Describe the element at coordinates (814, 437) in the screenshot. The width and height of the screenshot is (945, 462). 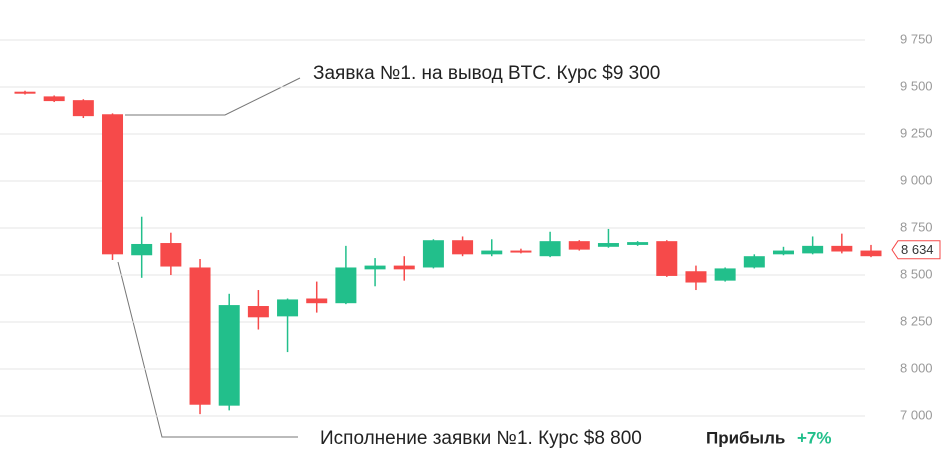
I see `profit-value: +7%` at that location.